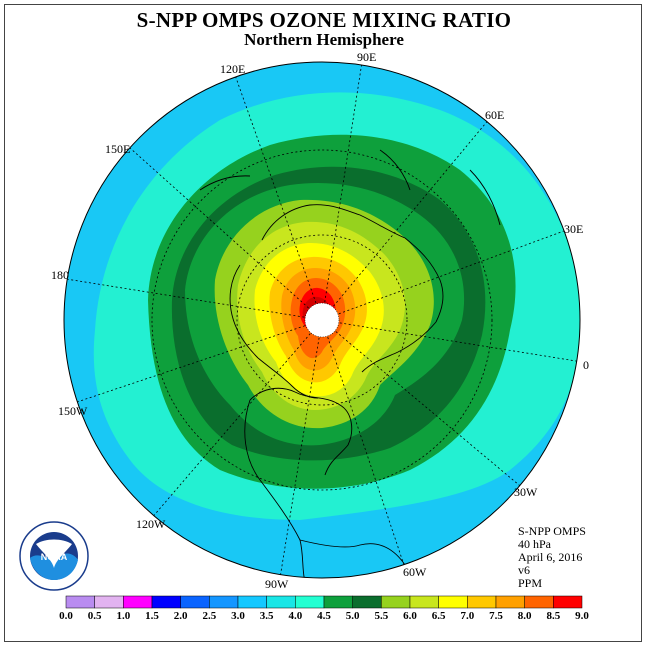 This screenshot has height=648, width=648. I want to click on polar-no-data-cap, so click(322, 320).